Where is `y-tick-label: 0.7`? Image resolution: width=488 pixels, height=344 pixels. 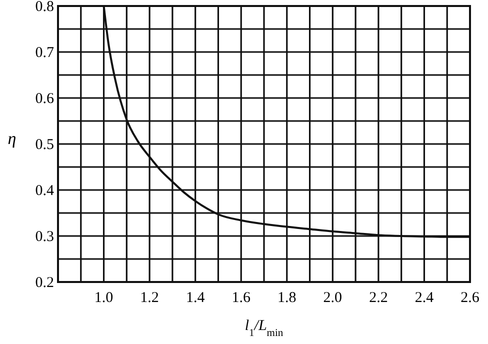 y-tick-label: 0.7 is located at coordinates (44, 53).